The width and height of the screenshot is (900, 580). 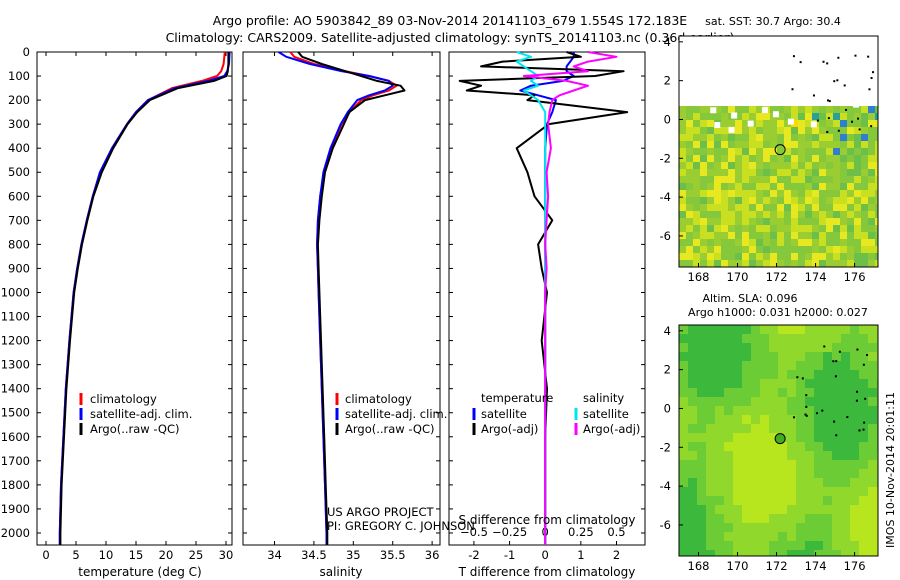 What do you see at coordinates (15, 533) in the screenshot?
I see `y-tick-label: 2000` at bounding box center [15, 533].